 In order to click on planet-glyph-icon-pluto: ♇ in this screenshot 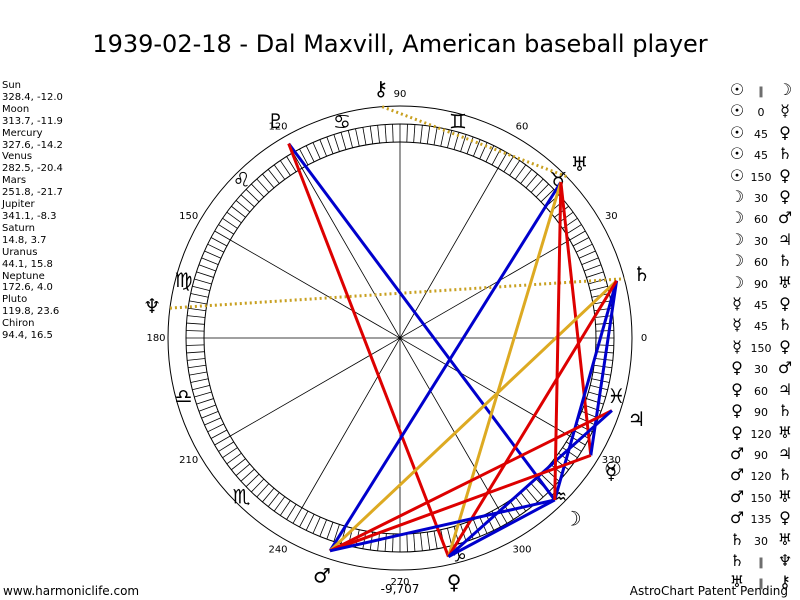, I will do `click(276, 121)`.